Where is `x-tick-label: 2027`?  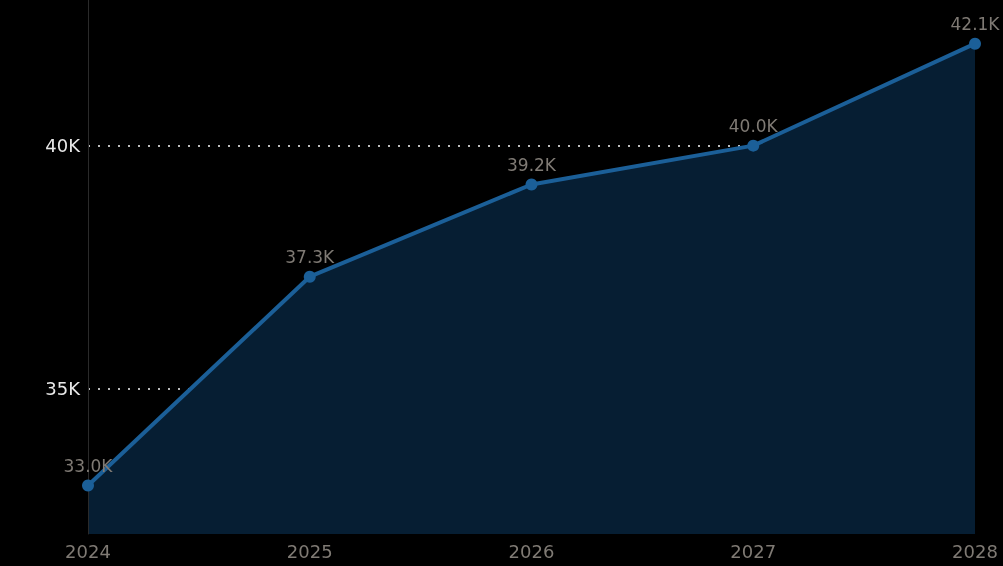
x-tick-label: 2027 is located at coordinates (753, 551).